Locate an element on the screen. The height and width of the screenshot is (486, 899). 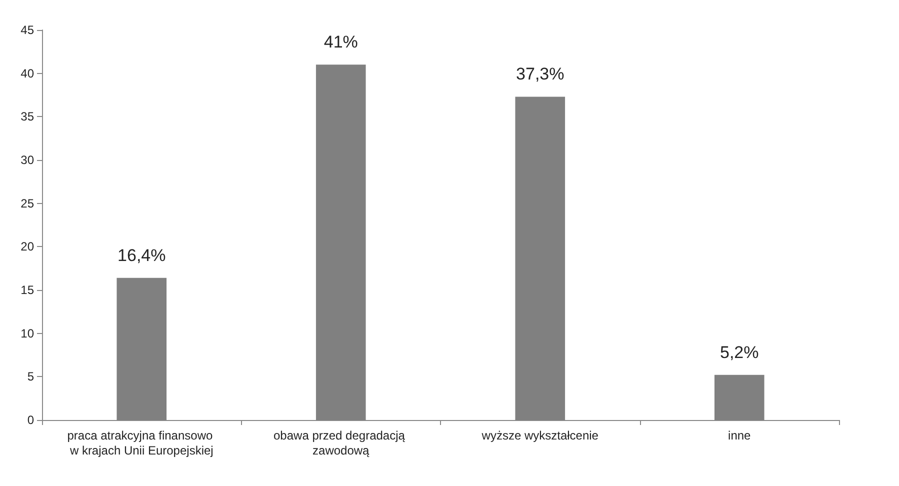
data-label: 41% is located at coordinates (341, 42).